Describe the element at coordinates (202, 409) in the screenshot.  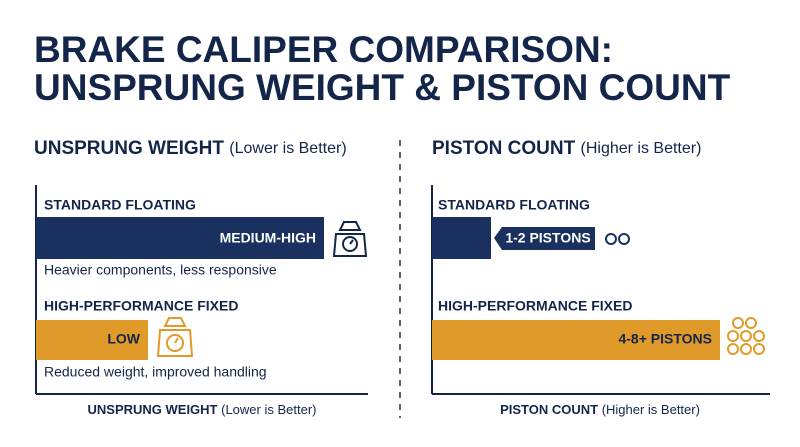
I see `axis-label: UNSPRUNG WEIGHT (Lower is Better)` at that location.